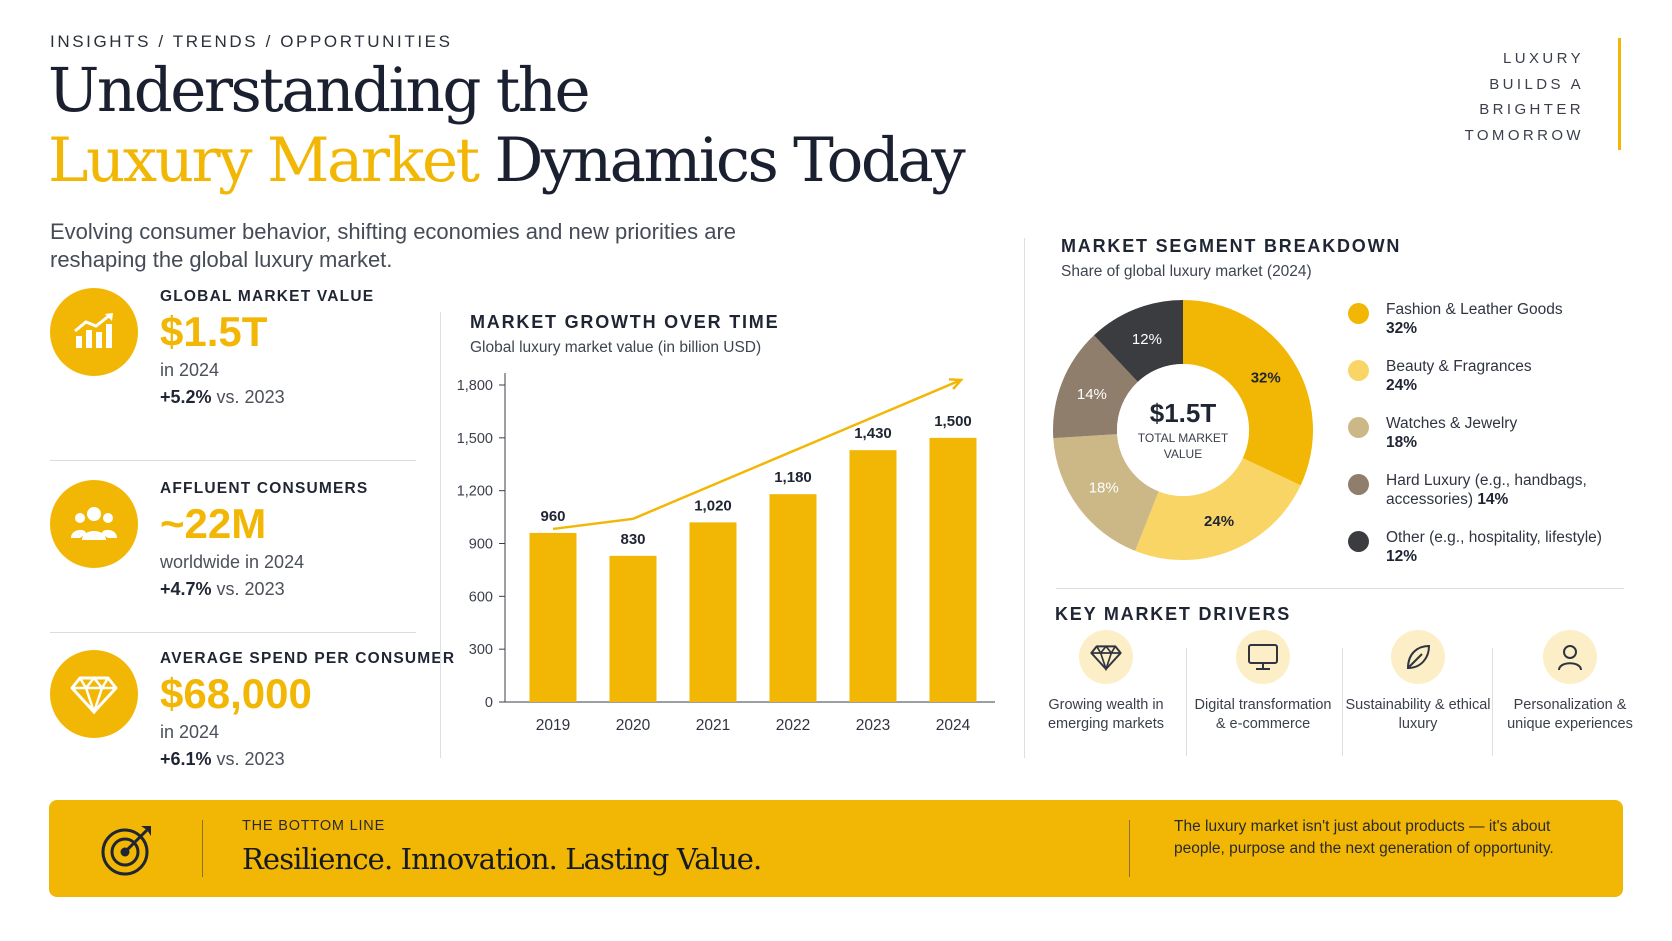  I want to click on y-tick-label: 900, so click(481, 545).